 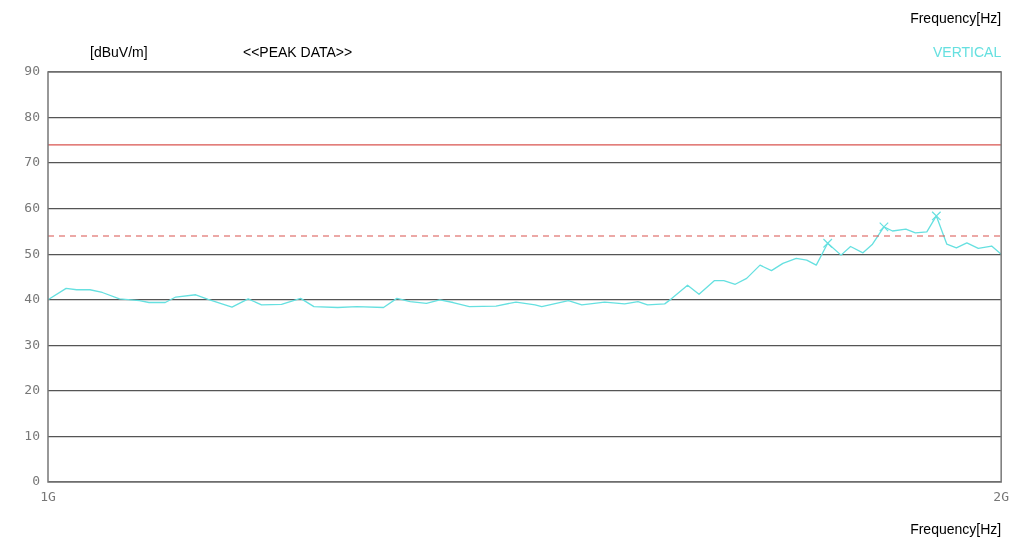 I want to click on y-tick-label: 30, so click(x=32, y=344).